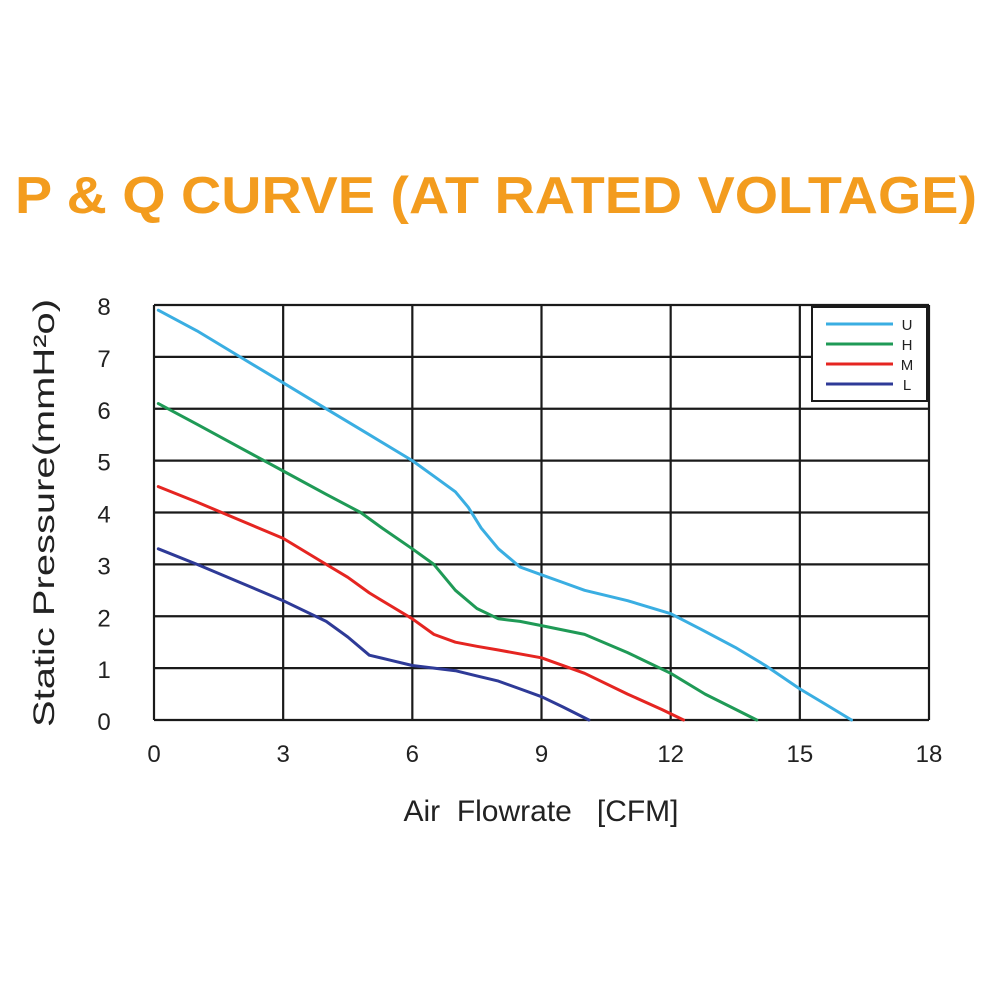 This screenshot has height=1004, width=1004. Describe the element at coordinates (103, 411) in the screenshot. I see `y-tick-label: 6` at that location.